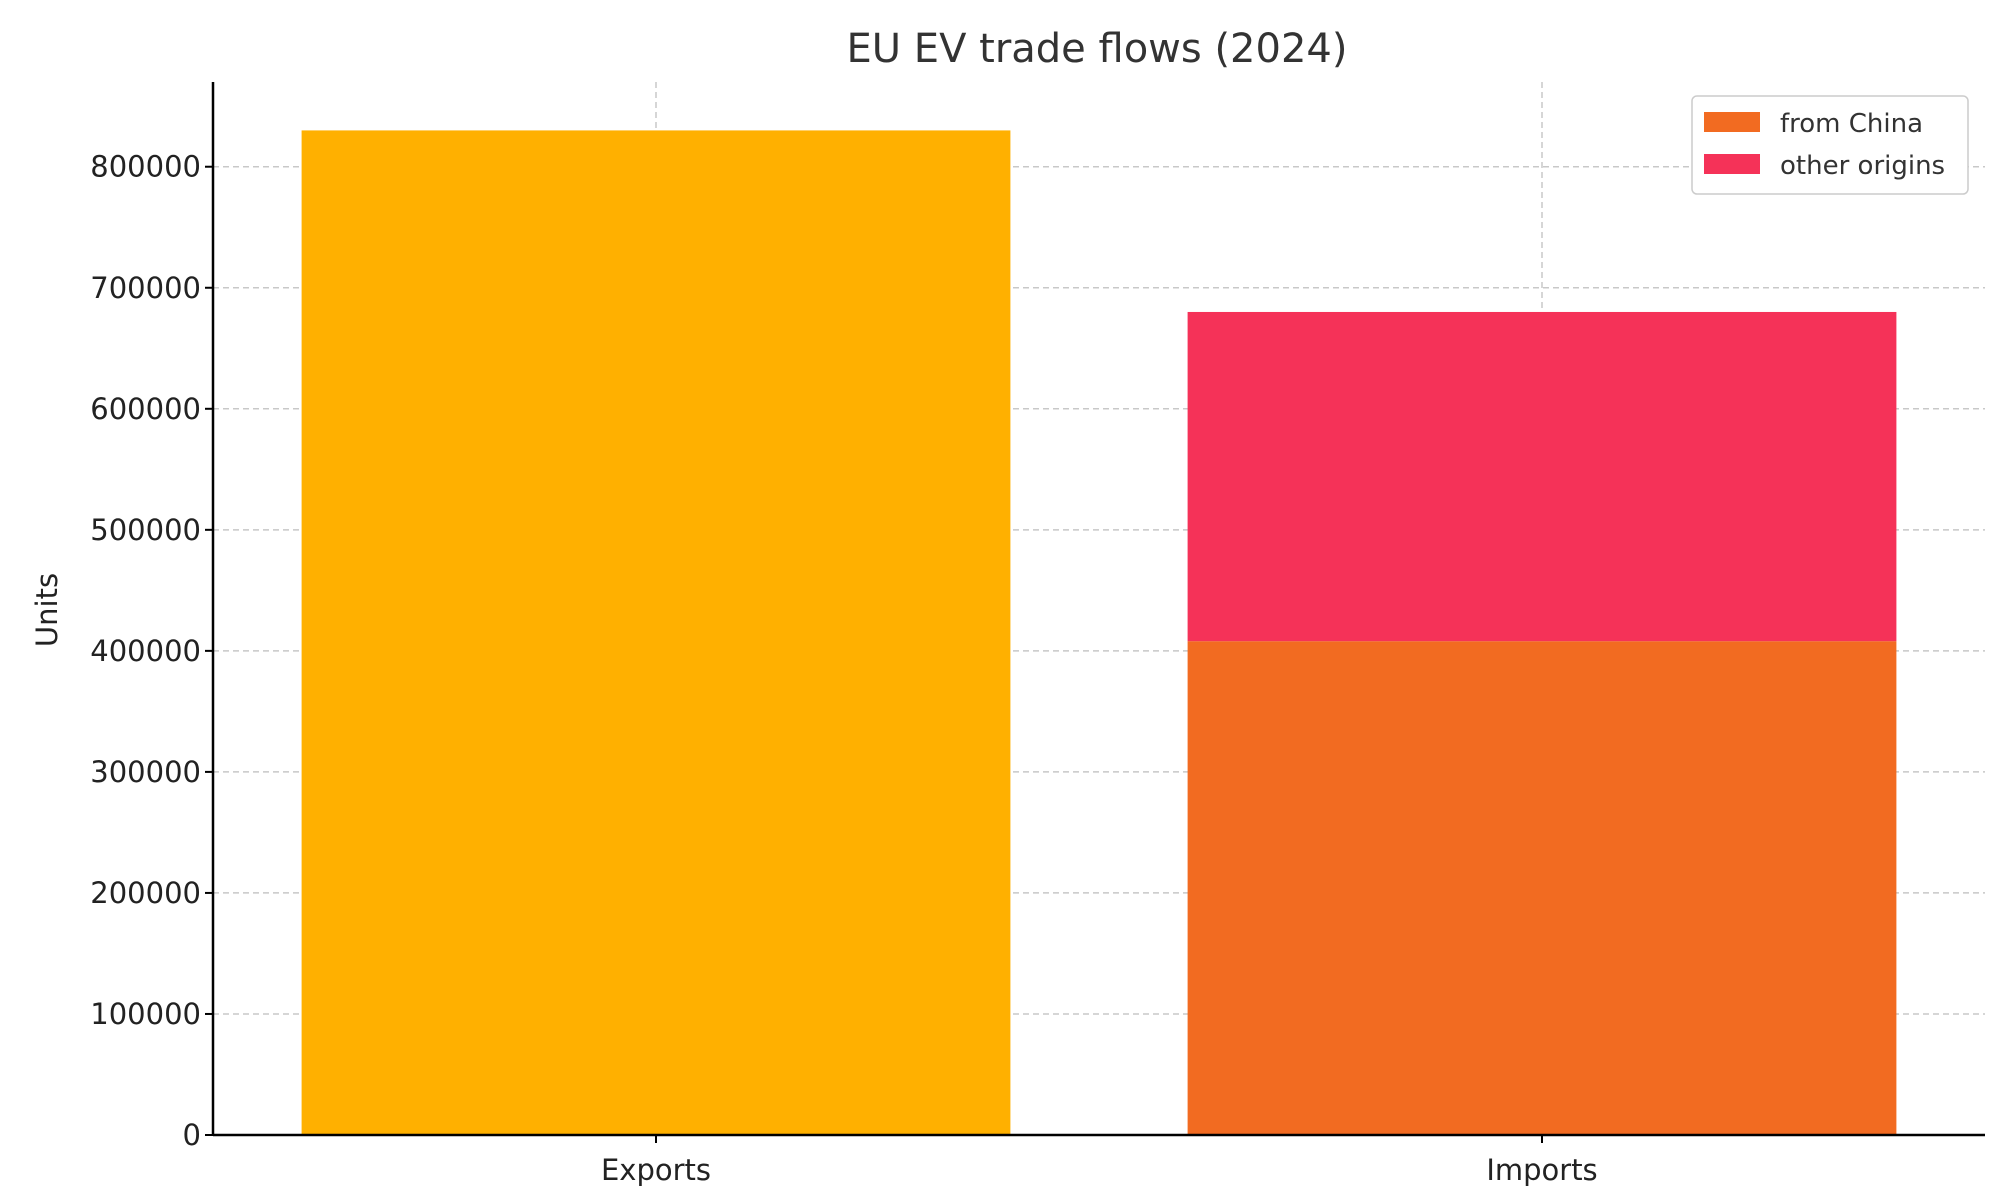 This screenshot has width=2000, height=1204. What do you see at coordinates (145, 772) in the screenshot?
I see `y-tick-label: 300000` at bounding box center [145, 772].